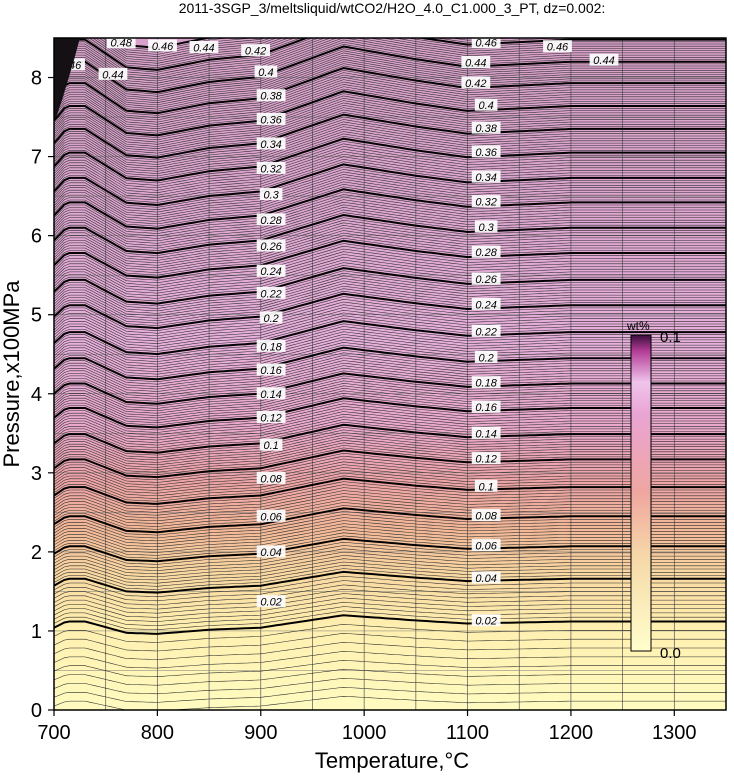  What do you see at coordinates (12, 374) in the screenshot?
I see `y-axis-label: Pressure,x100MPa` at bounding box center [12, 374].